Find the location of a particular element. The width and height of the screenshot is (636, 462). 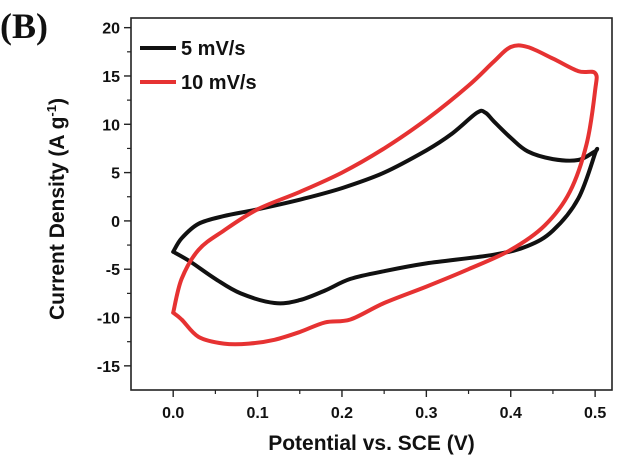

x-tick-label: 0.5 is located at coordinates (595, 413).